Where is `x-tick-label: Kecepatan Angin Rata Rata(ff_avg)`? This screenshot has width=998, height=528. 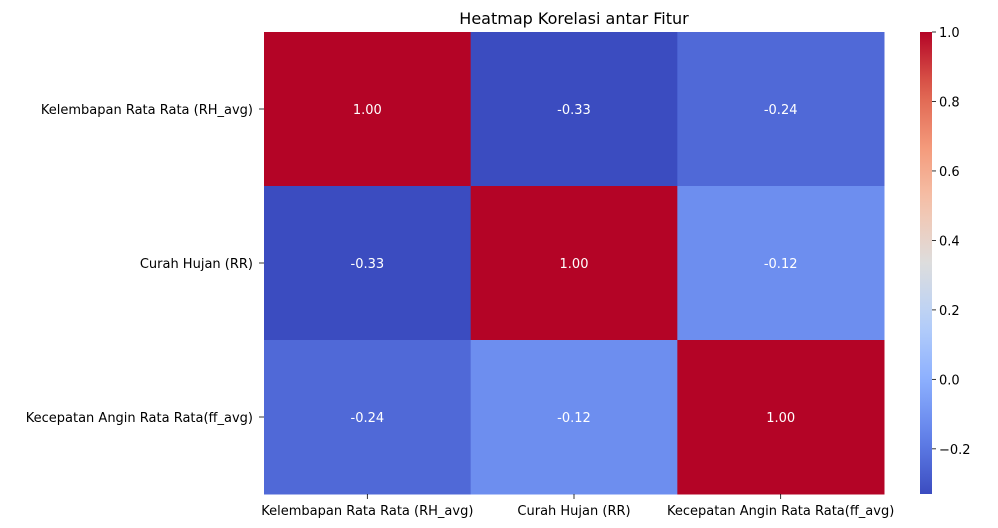 x-tick-label: Kecepatan Angin Rata Rata(ff_avg) is located at coordinates (780, 511).